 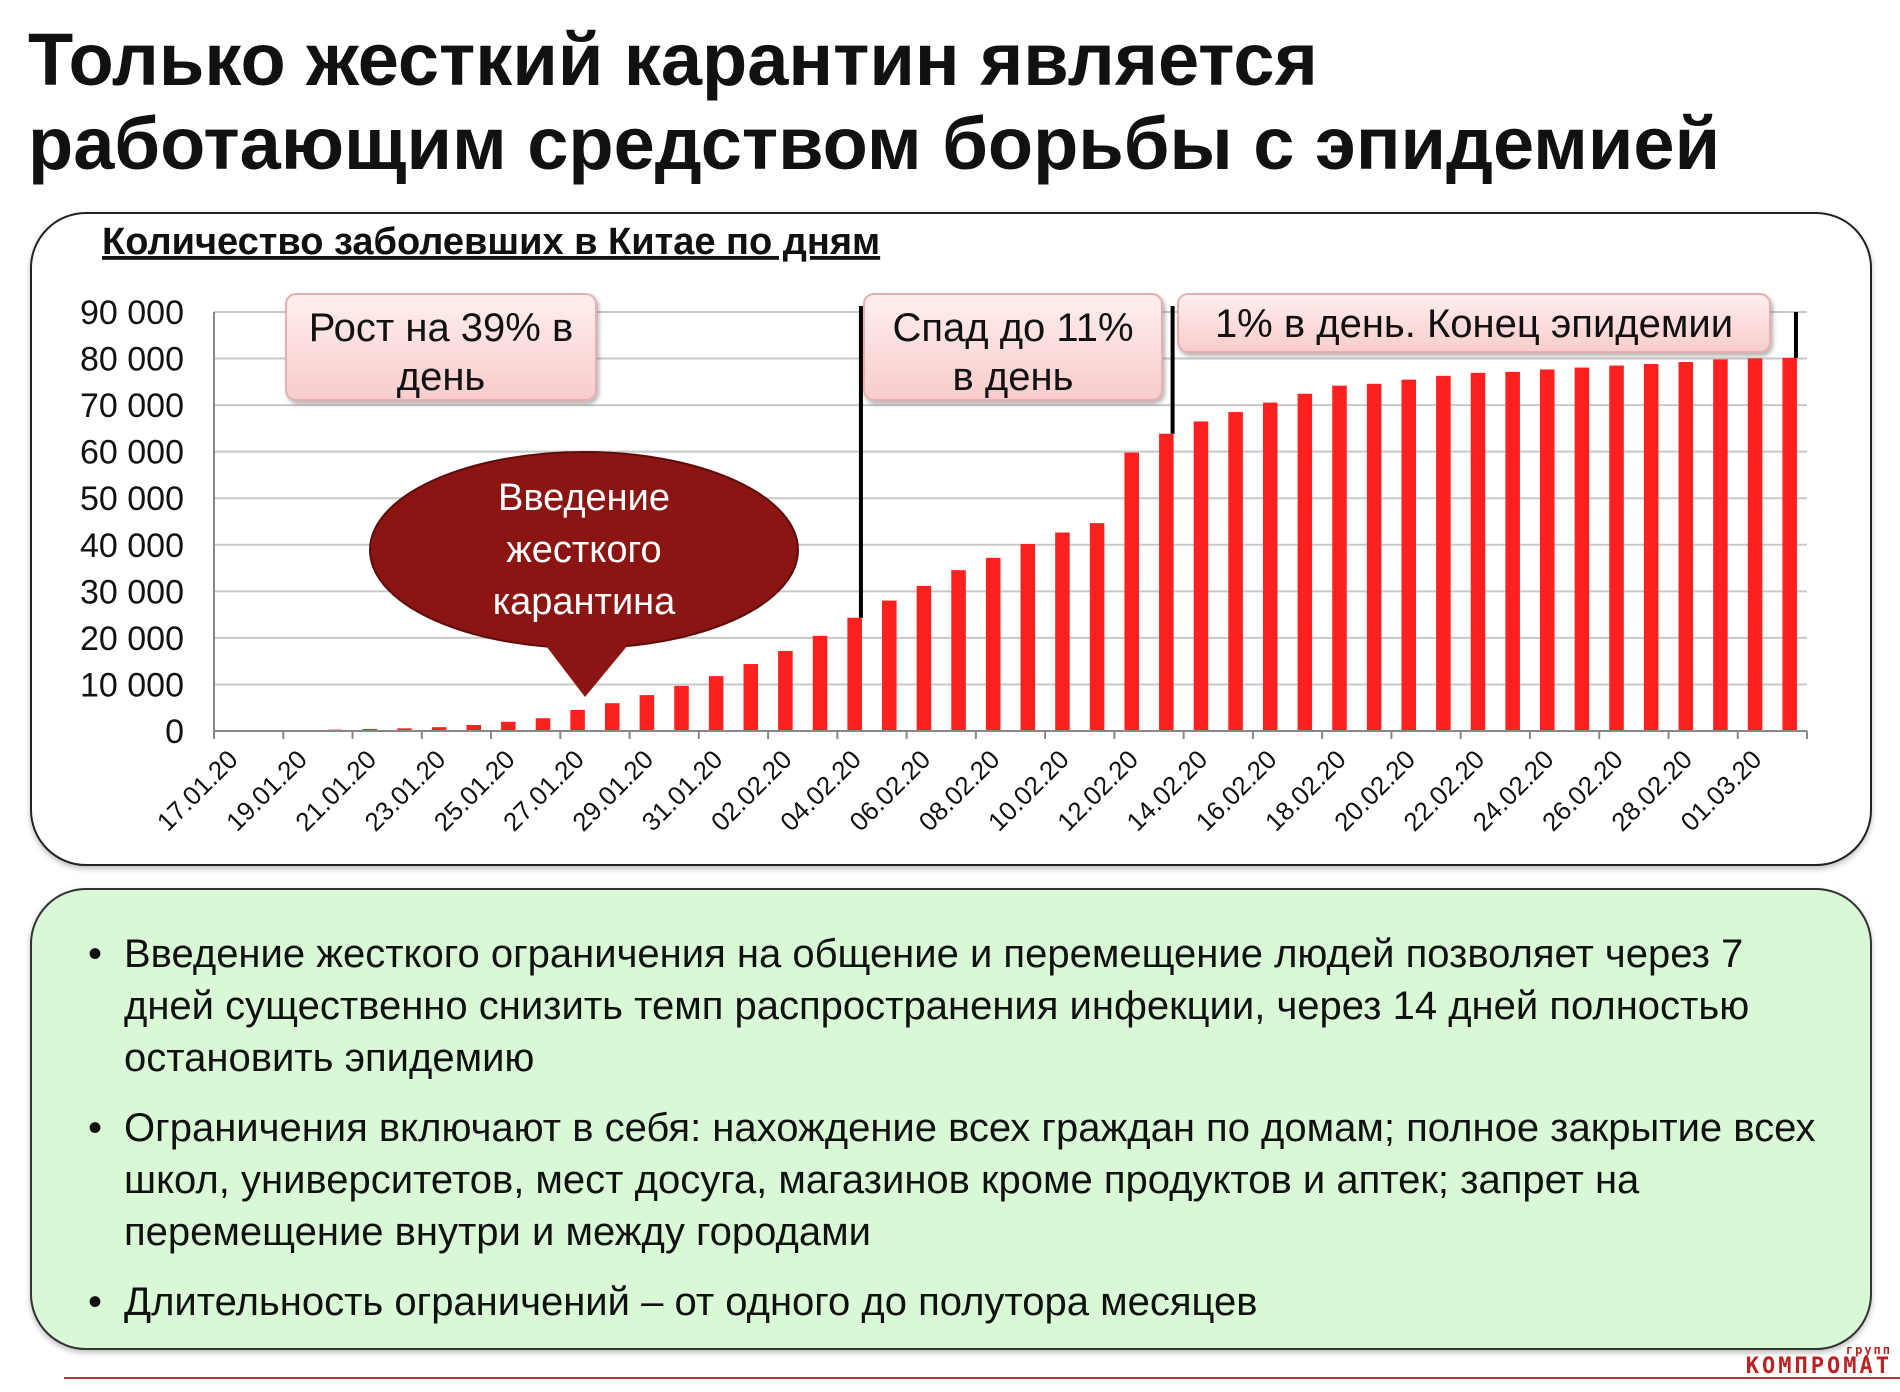 What do you see at coordinates (370, 729) in the screenshot?
I see `bar-21.01.20` at bounding box center [370, 729].